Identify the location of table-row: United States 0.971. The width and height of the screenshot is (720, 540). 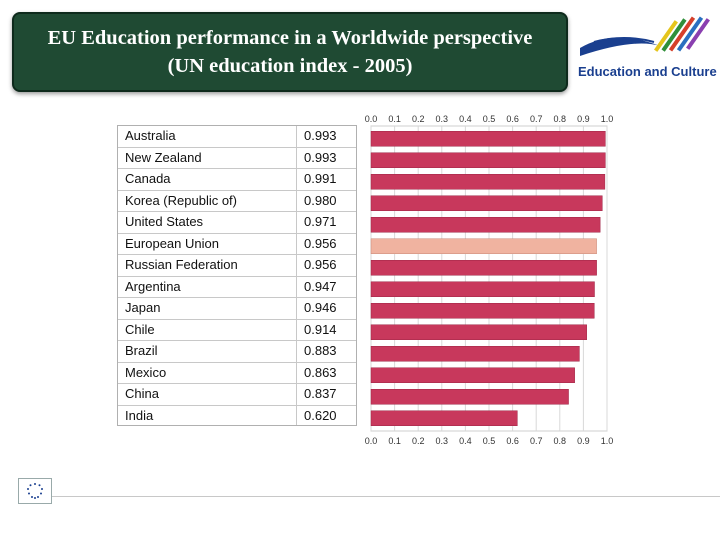
(237, 223).